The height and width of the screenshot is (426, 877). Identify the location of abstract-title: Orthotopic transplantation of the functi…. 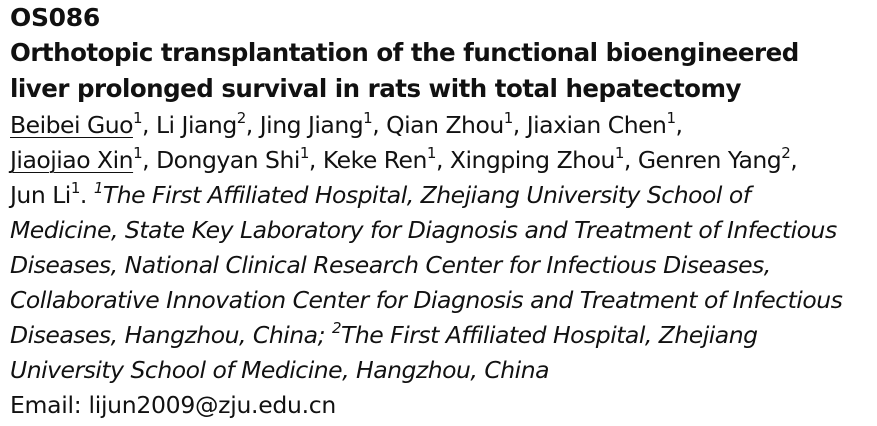
(404, 70).